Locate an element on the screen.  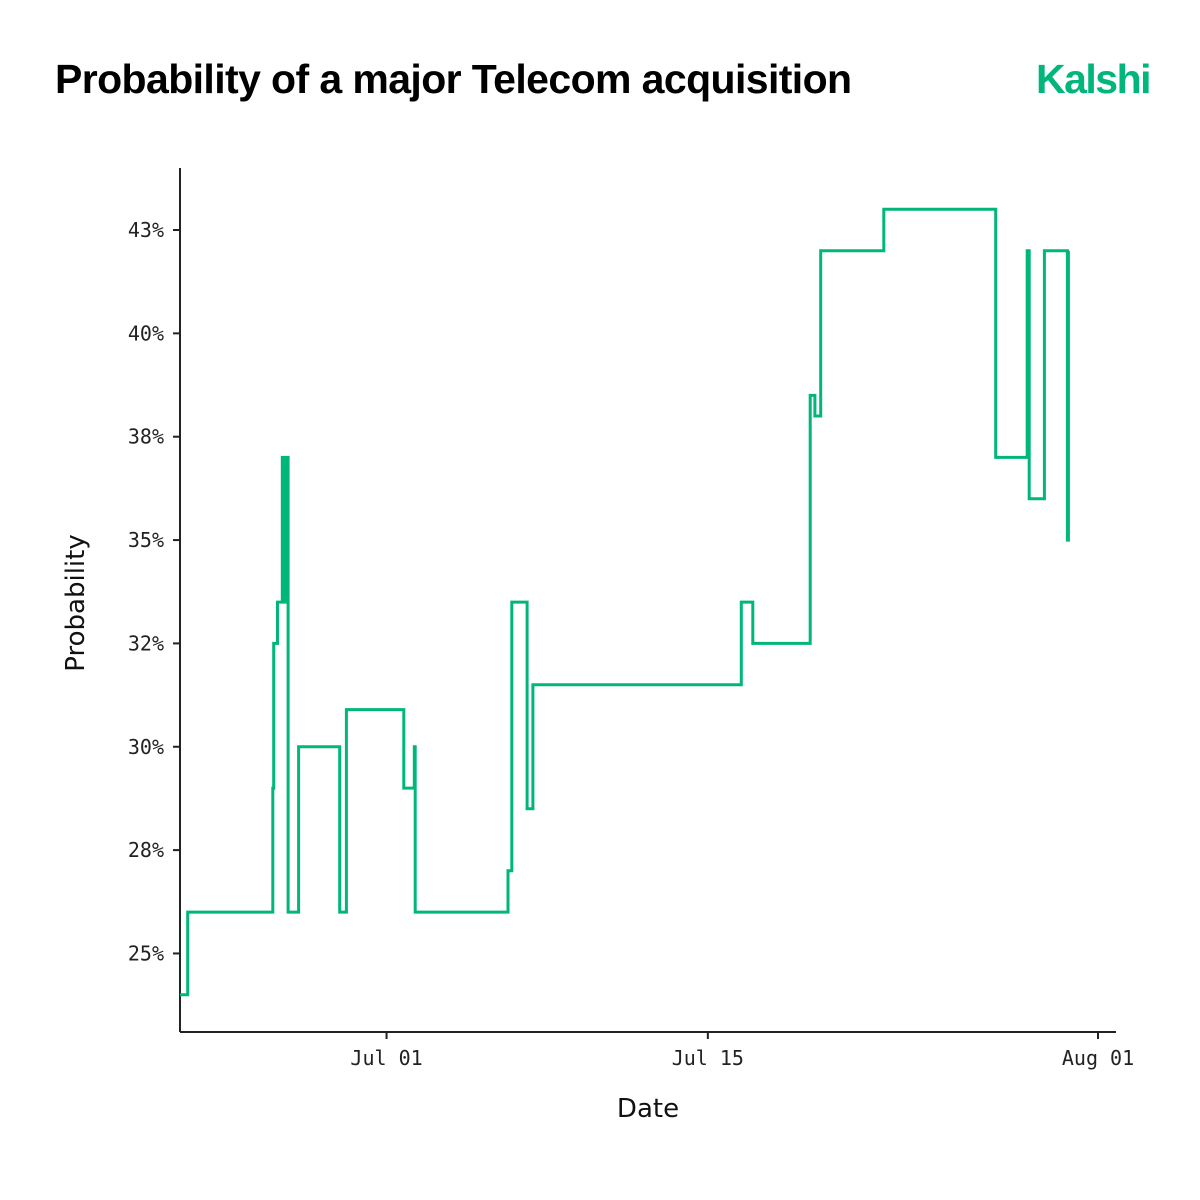
x-tick-label: Jul 15 is located at coordinates (708, 1058).